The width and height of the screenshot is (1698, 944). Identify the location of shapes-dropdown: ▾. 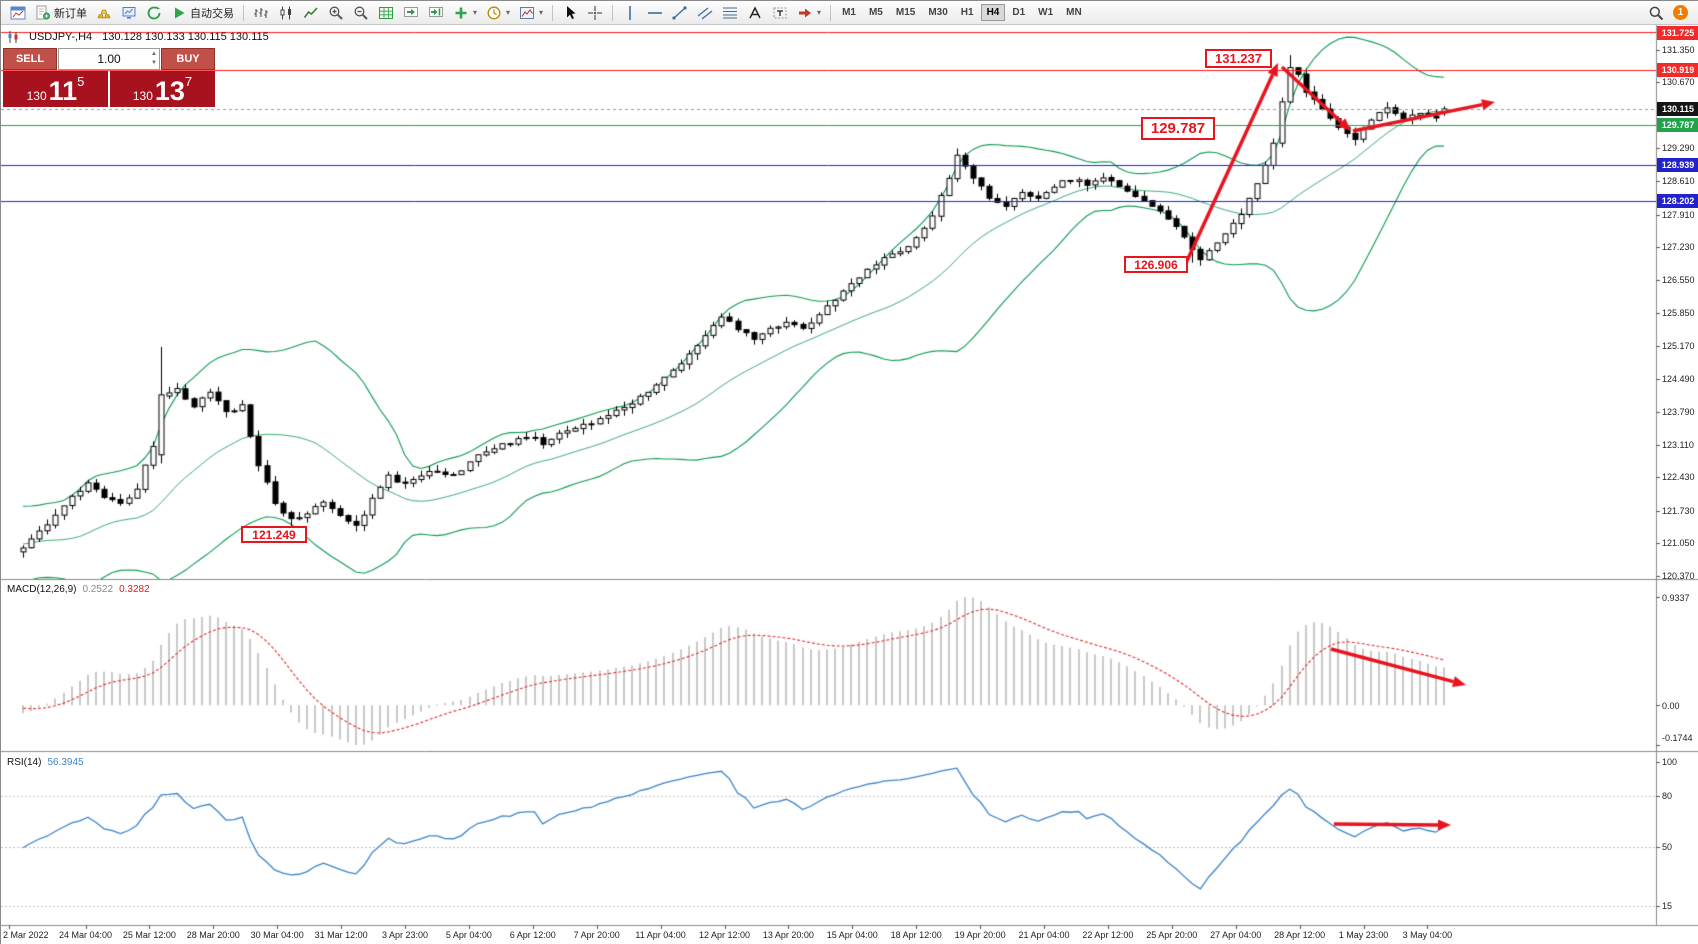
(809, 13).